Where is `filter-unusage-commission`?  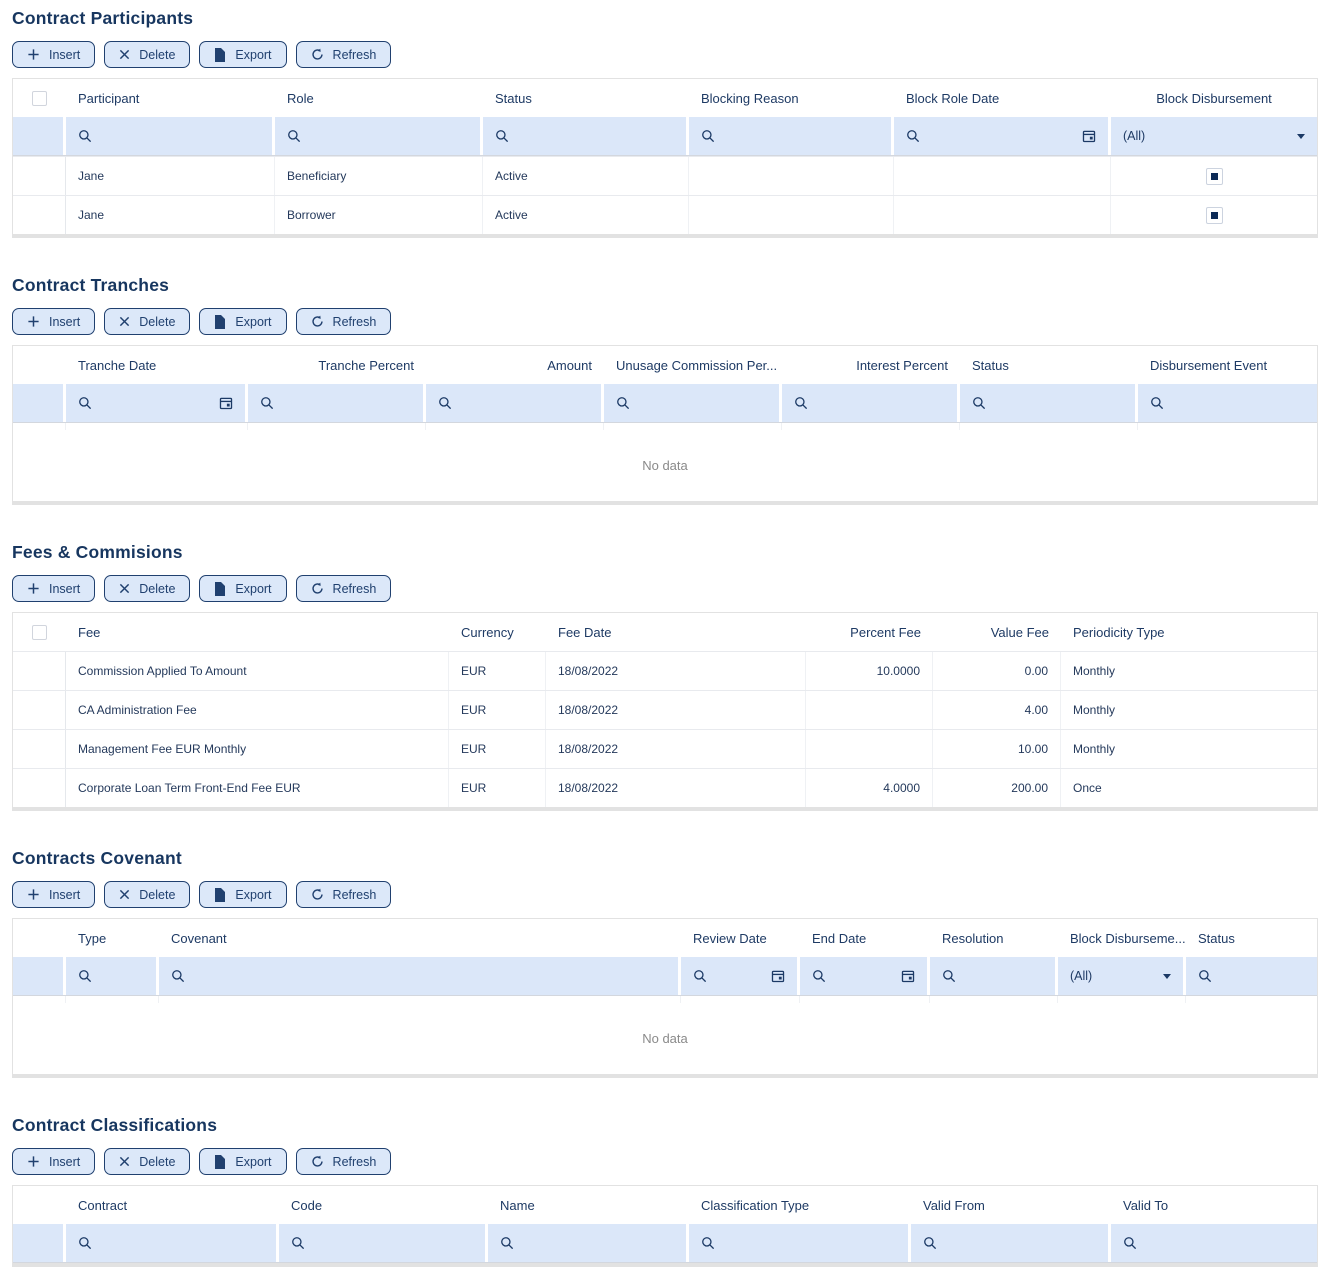
filter-unusage-commission is located at coordinates (693, 403).